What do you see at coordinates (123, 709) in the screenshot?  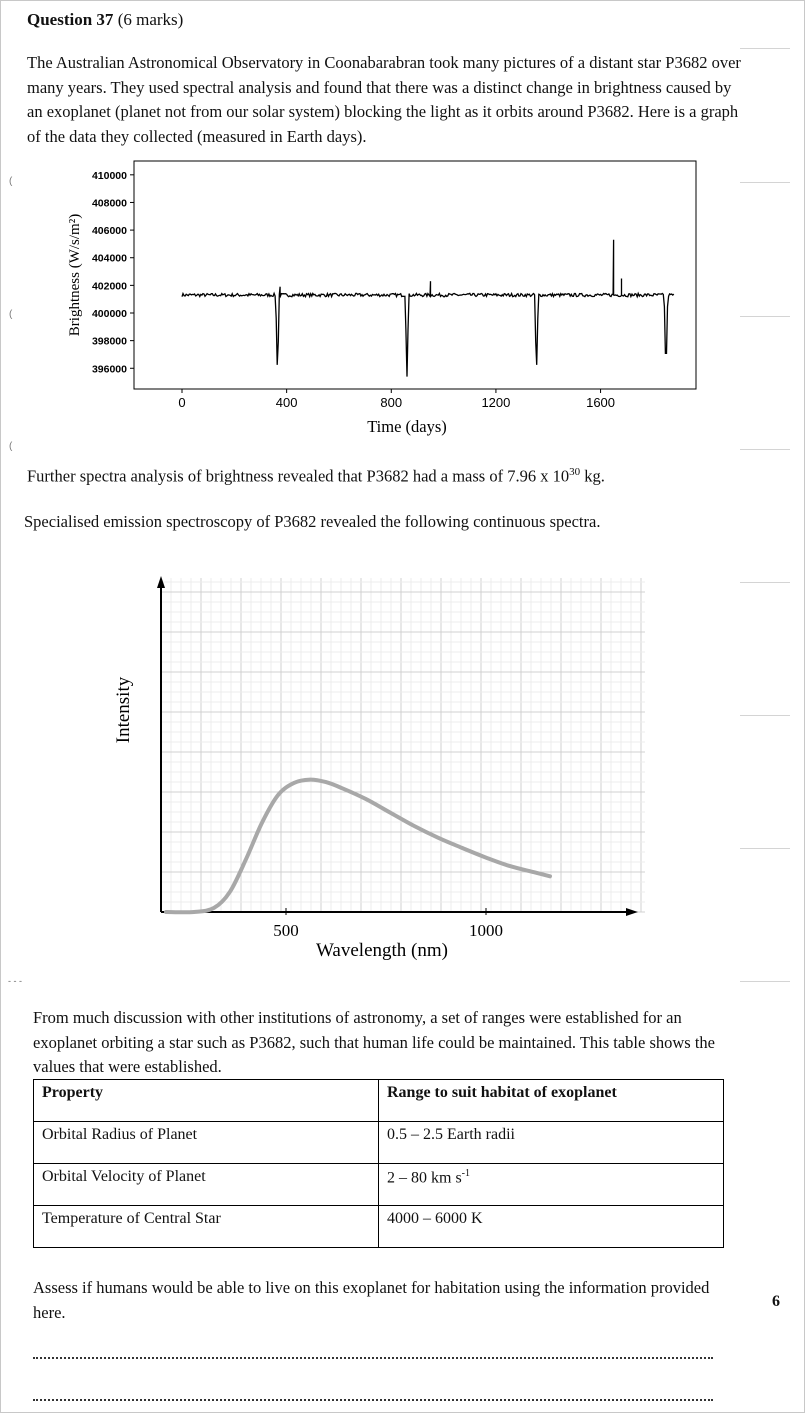 I see `spectrum-y-axis-label: Intensity` at bounding box center [123, 709].